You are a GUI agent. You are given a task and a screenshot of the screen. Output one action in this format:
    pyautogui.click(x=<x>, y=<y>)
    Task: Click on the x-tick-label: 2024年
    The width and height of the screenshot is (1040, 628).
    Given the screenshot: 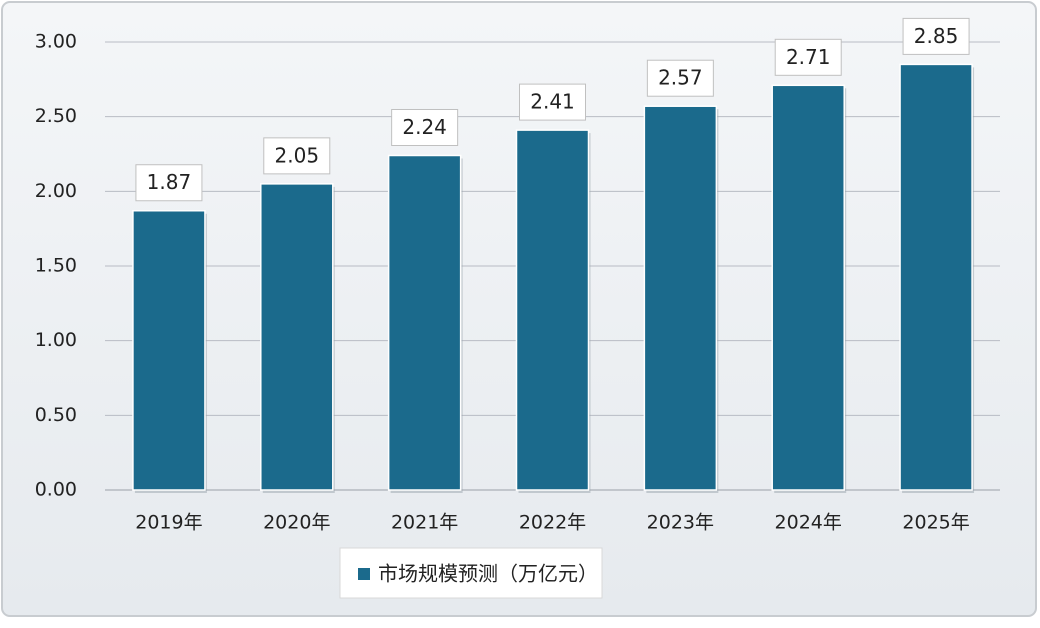 What is the action you would take?
    pyautogui.click(x=808, y=523)
    